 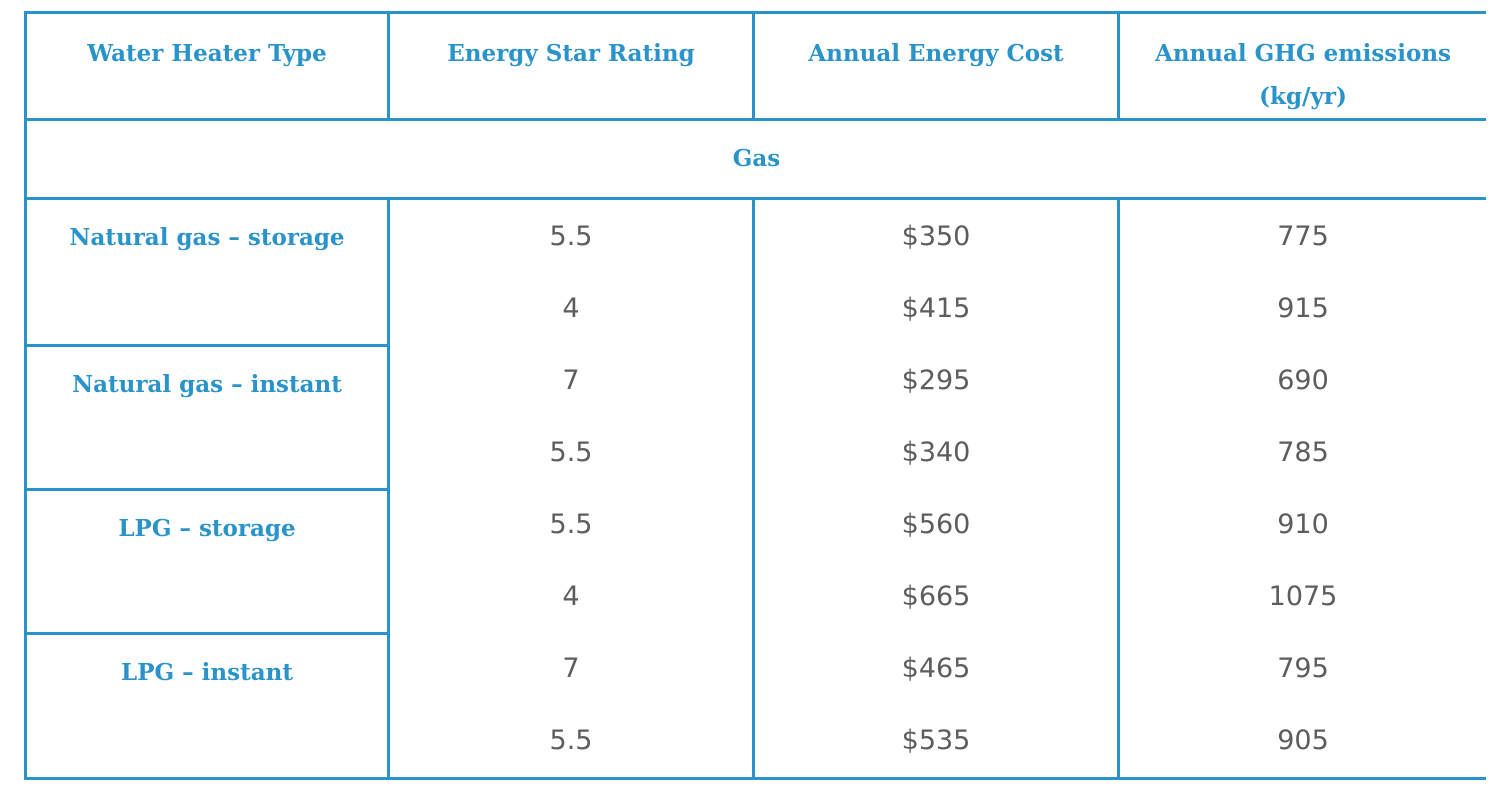 I want to click on cost-cell: $340, so click(x=936, y=453).